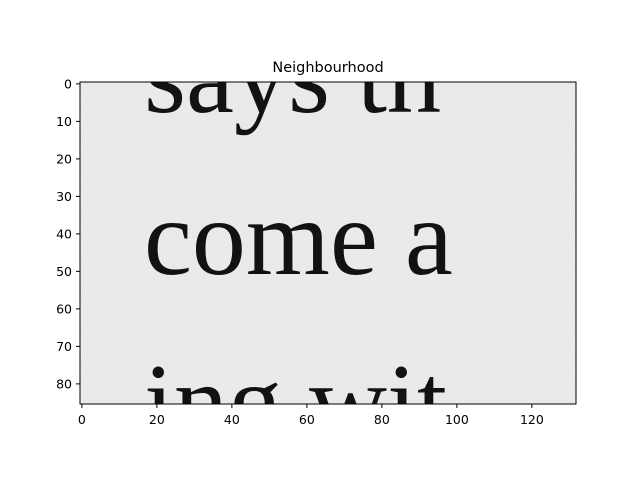  Describe the element at coordinates (64, 308) in the screenshot. I see `y-tick-label: 60` at that location.